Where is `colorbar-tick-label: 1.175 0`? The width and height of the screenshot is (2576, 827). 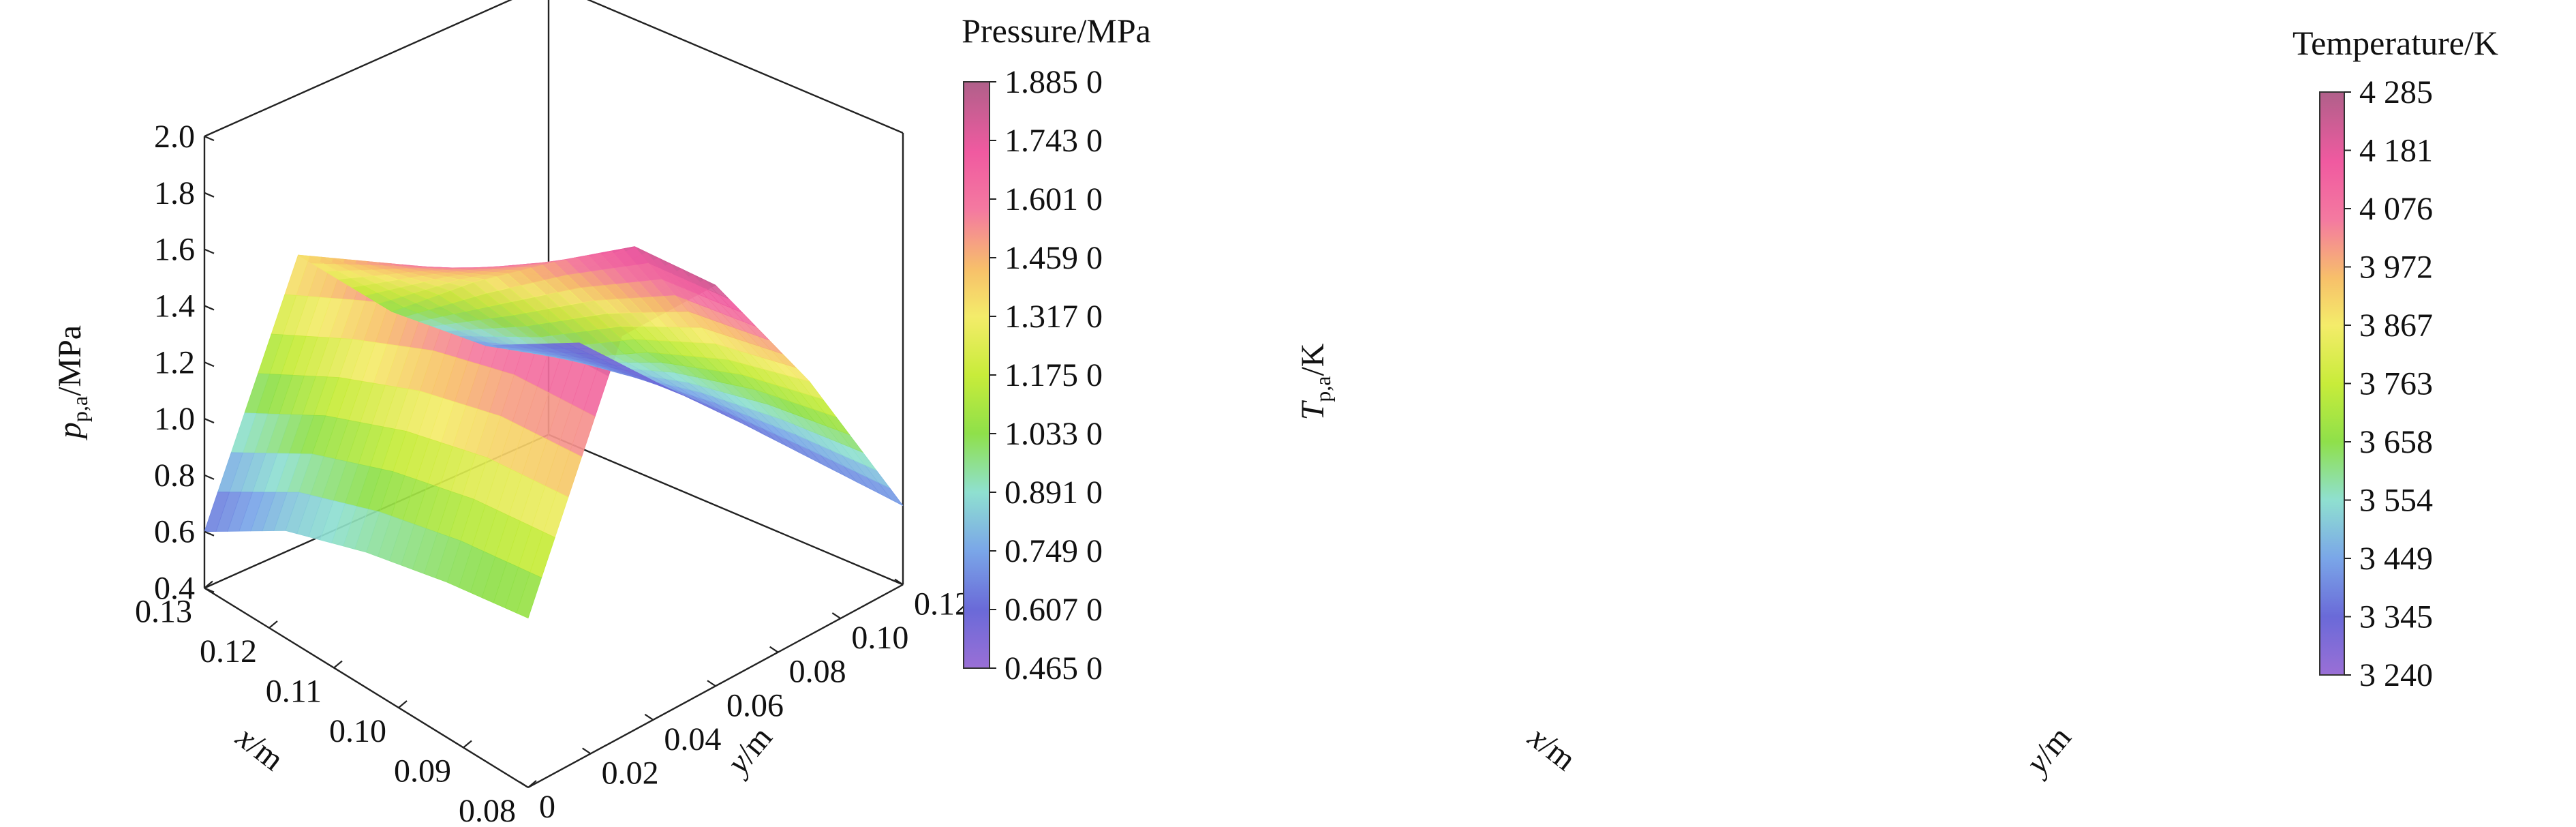 colorbar-tick-label: 1.175 0 is located at coordinates (1054, 375).